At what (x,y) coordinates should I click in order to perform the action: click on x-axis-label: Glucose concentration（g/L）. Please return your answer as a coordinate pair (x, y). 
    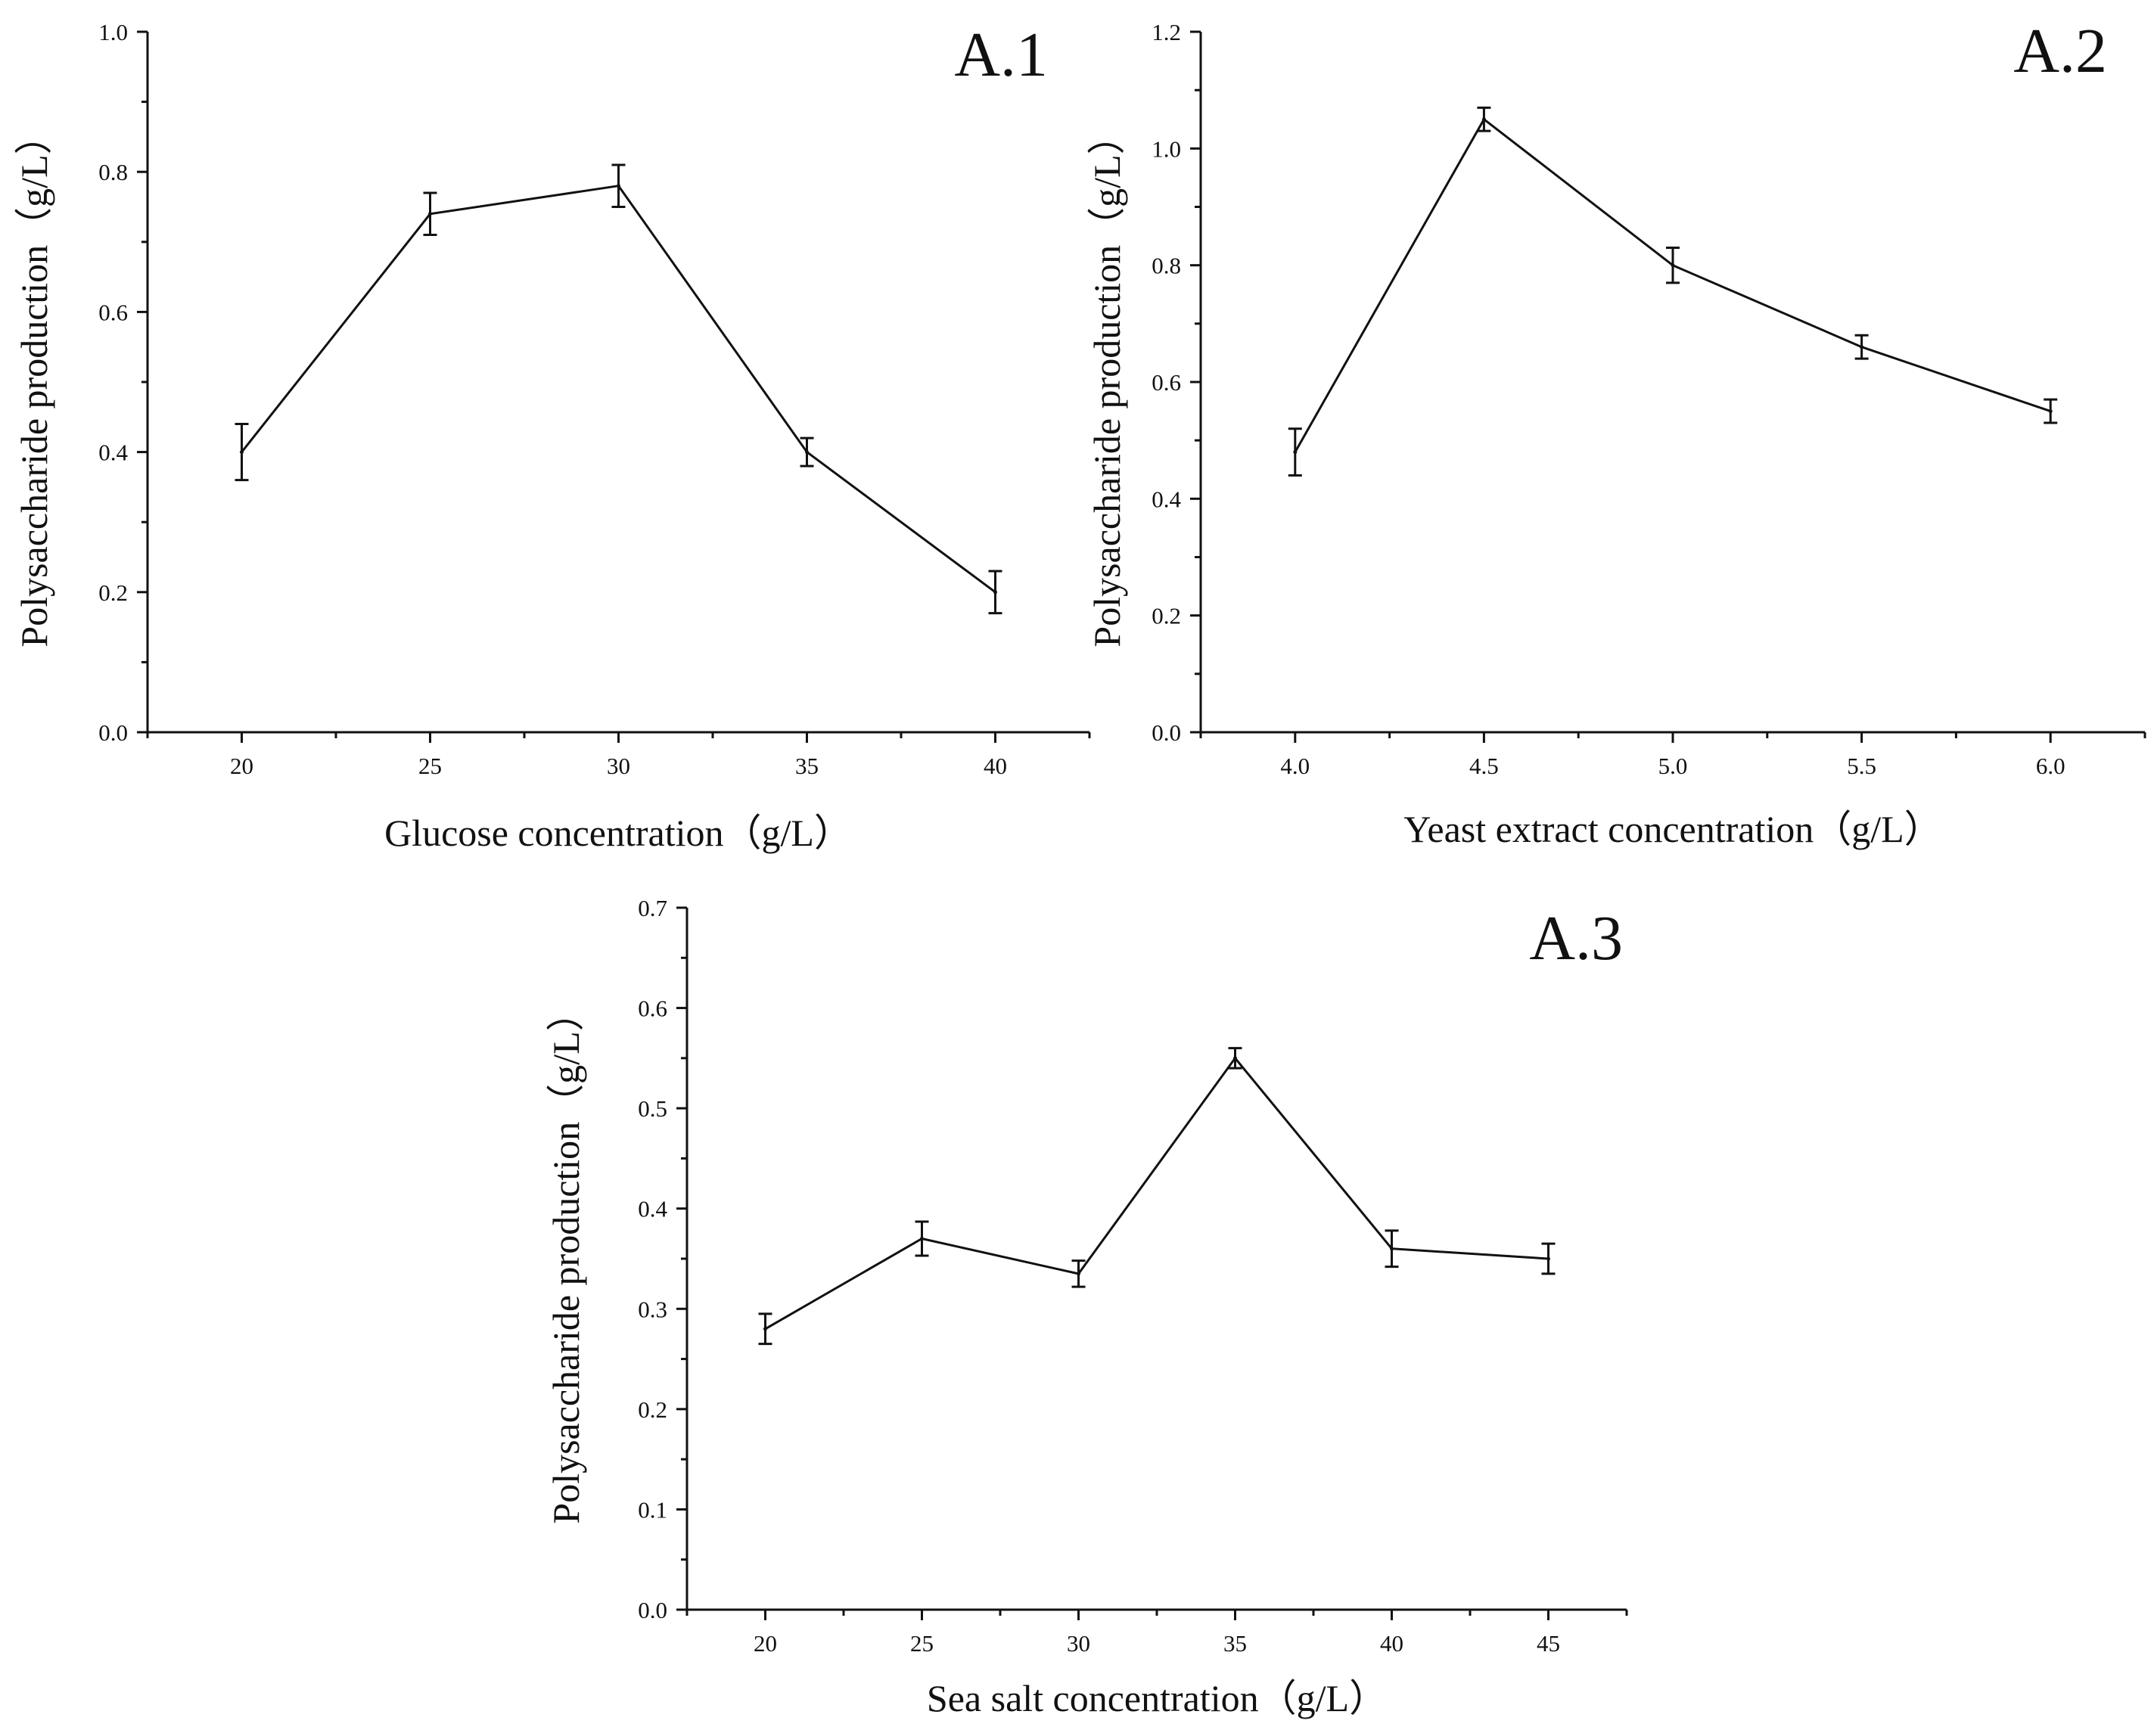
    Looking at the image, I should click on (618, 833).